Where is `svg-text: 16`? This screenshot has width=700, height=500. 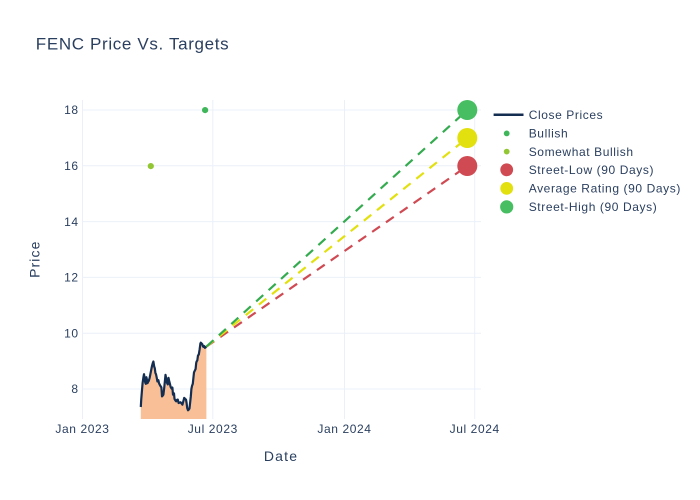 svg-text: 16 is located at coordinates (71, 166).